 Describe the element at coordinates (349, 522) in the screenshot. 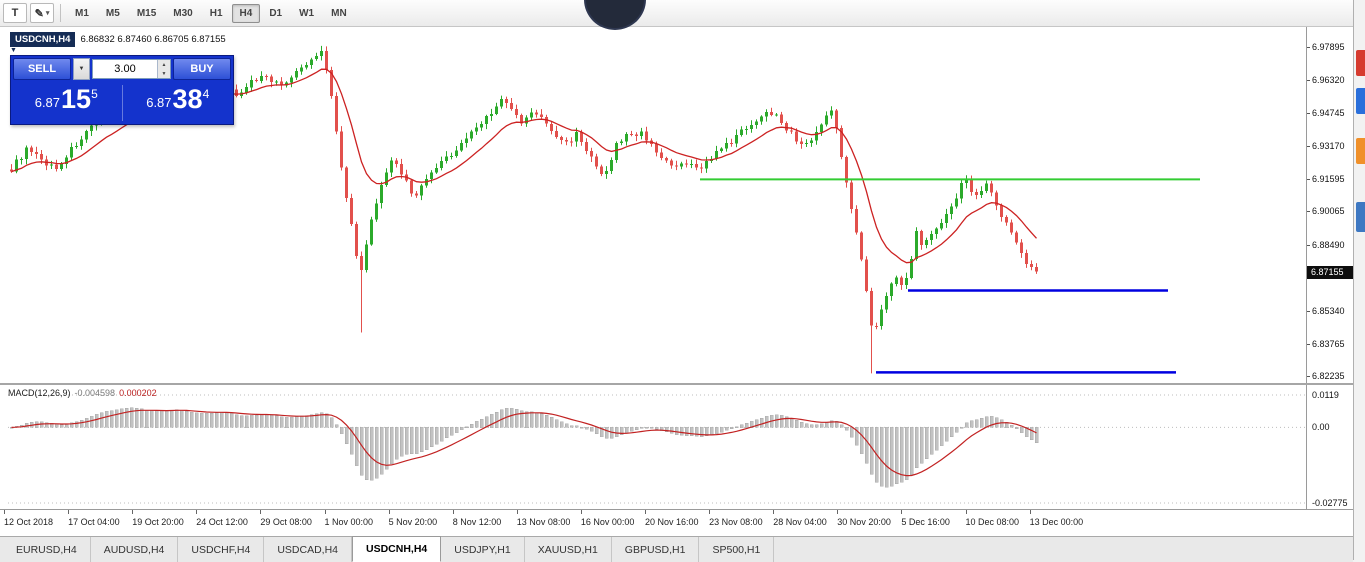

I see `time-axis-label: 1 Nov 00:00` at that location.